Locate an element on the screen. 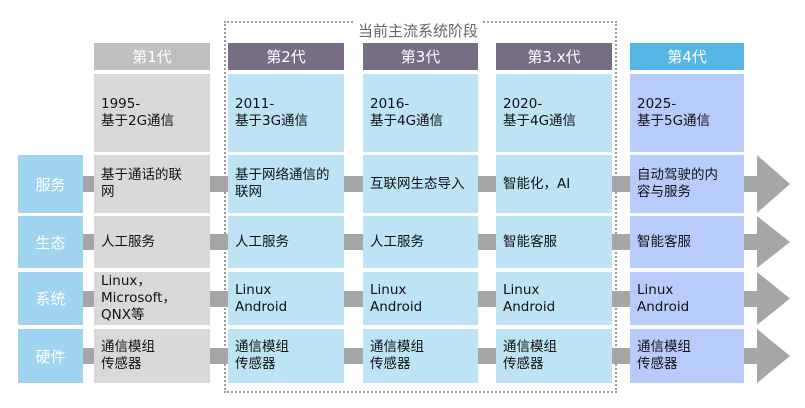 The width and height of the screenshot is (805, 408). generation-cell: 基于通话的联 网 is located at coordinates (152, 184).